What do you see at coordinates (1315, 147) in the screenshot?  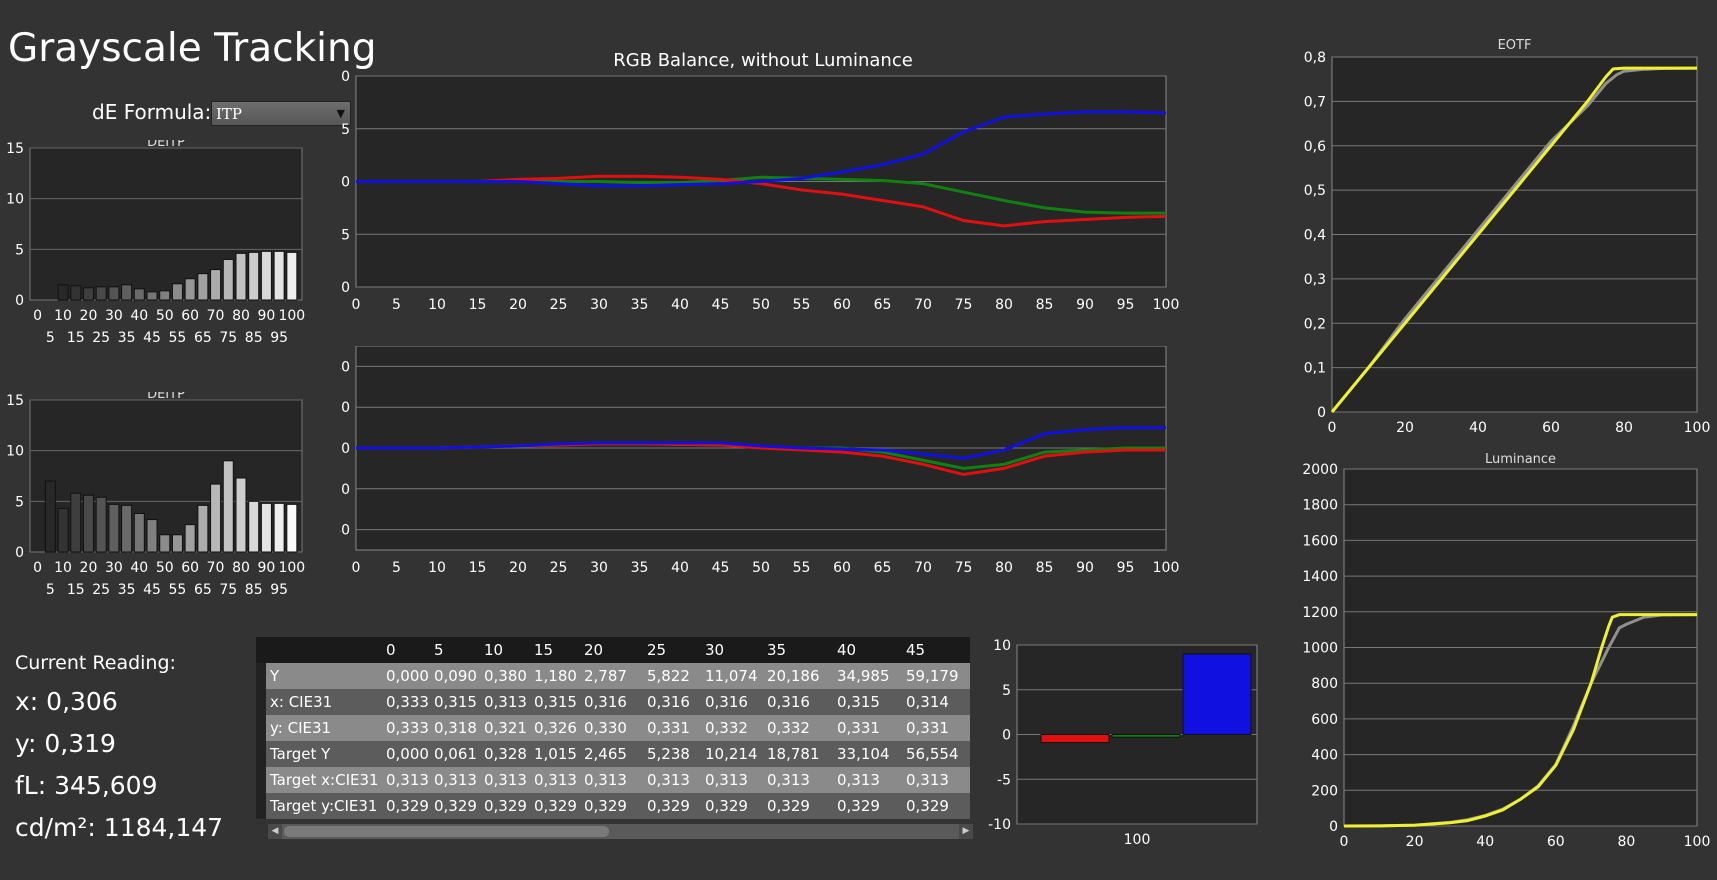 I see `eotf-y-tick: 0,6` at bounding box center [1315, 147].